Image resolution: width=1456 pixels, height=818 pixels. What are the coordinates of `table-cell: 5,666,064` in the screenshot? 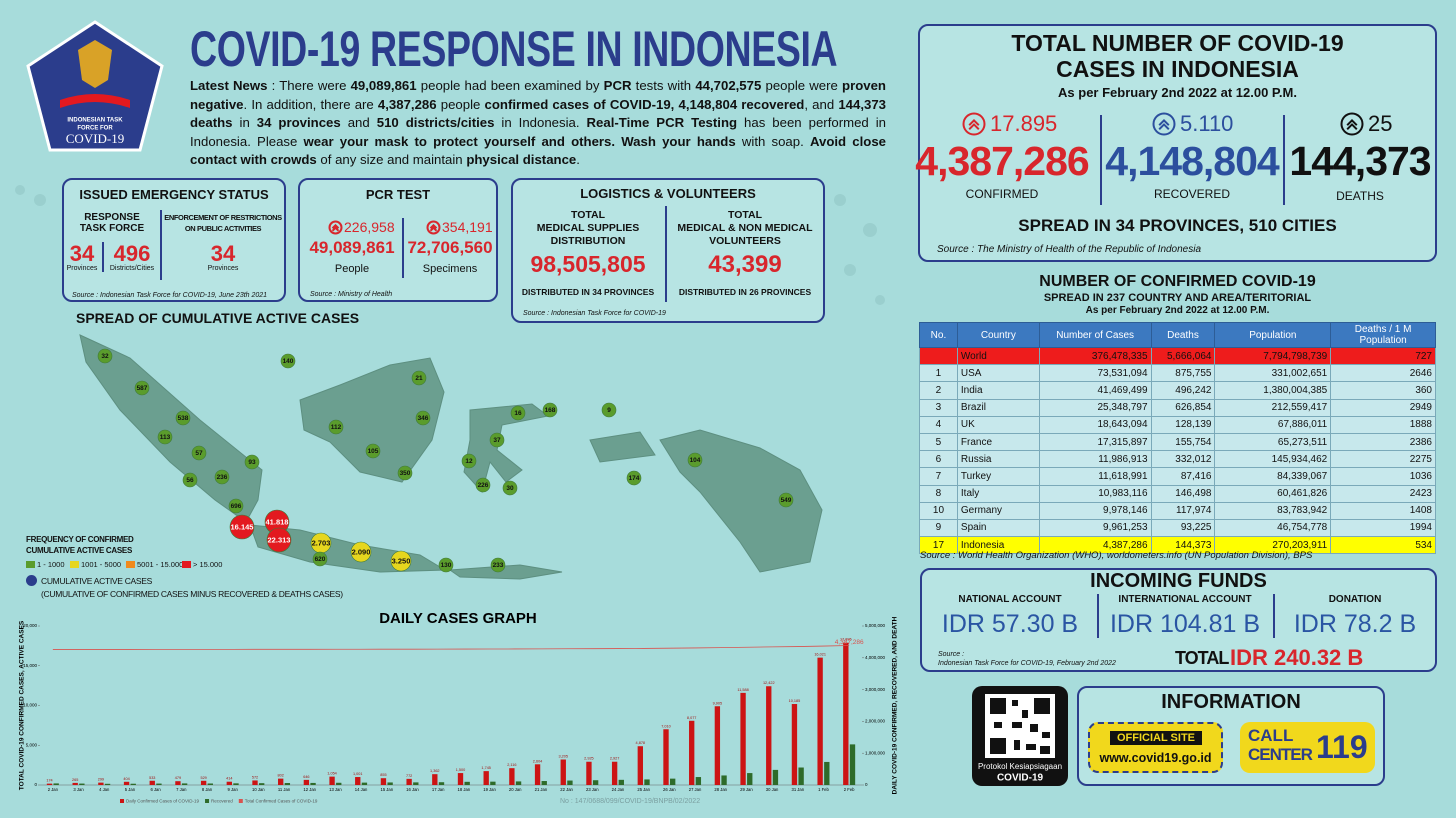 It's located at (1183, 356).